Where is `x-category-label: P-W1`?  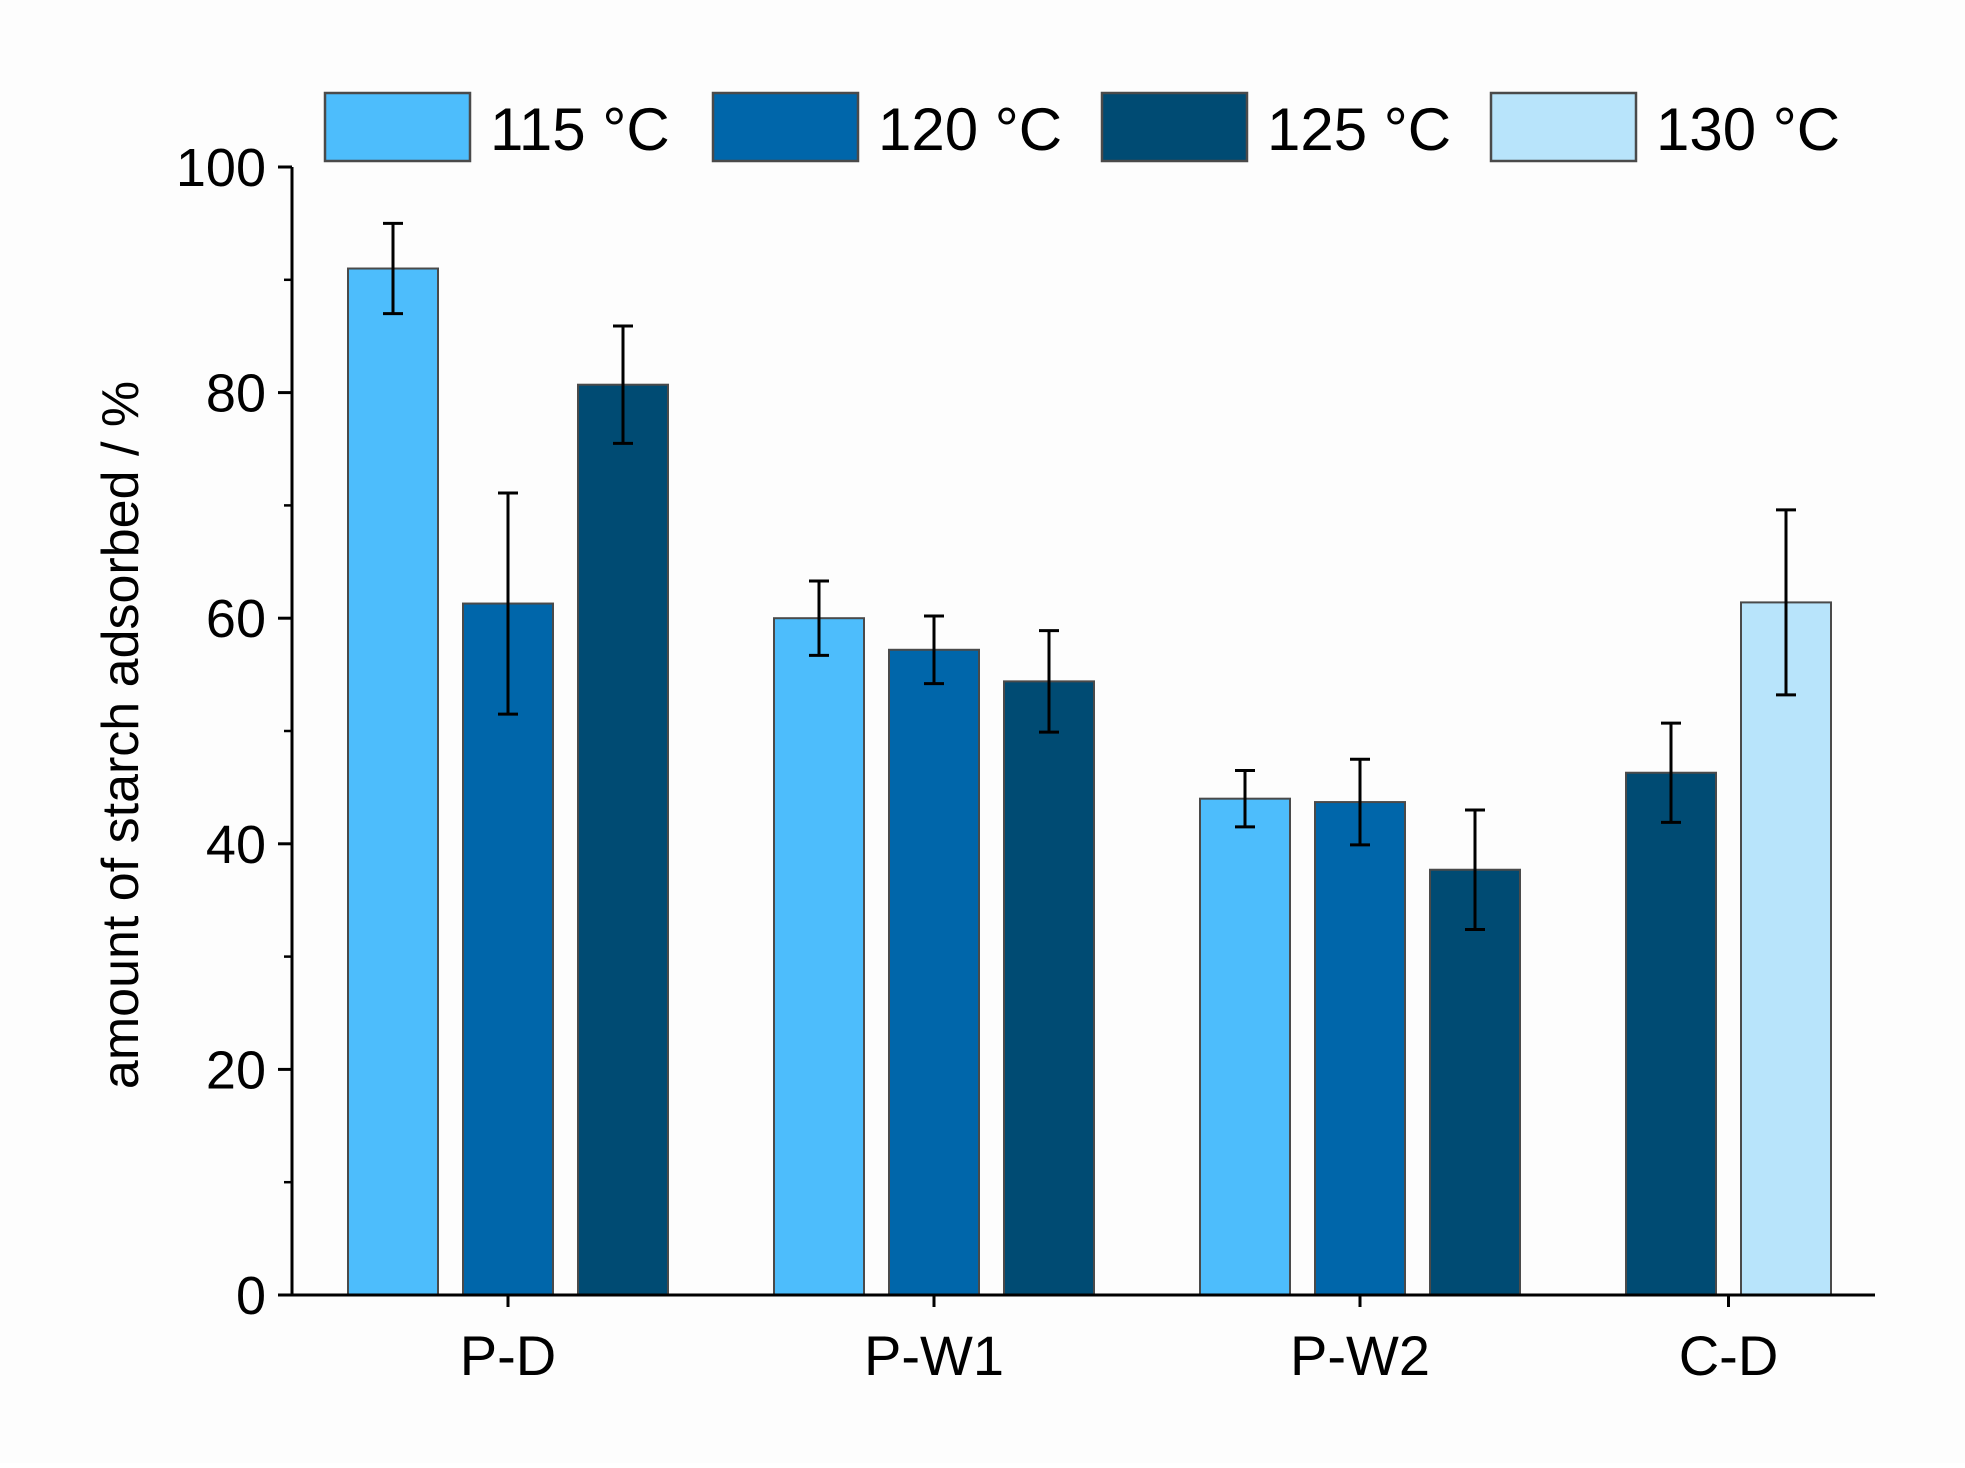
x-category-label: P-W1 is located at coordinates (934, 1355).